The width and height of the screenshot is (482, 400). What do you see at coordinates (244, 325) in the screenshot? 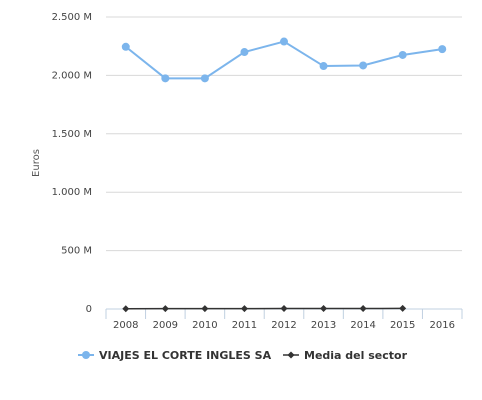
I see `x-tick-label: 2011` at bounding box center [244, 325].